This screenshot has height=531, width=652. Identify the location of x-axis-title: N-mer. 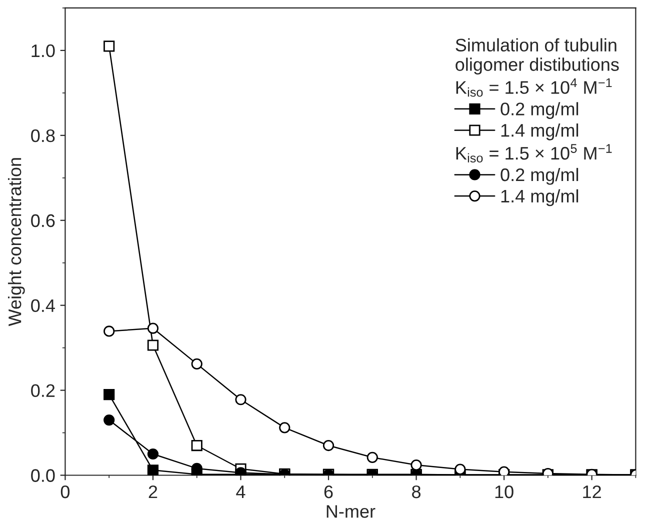
(351, 511).